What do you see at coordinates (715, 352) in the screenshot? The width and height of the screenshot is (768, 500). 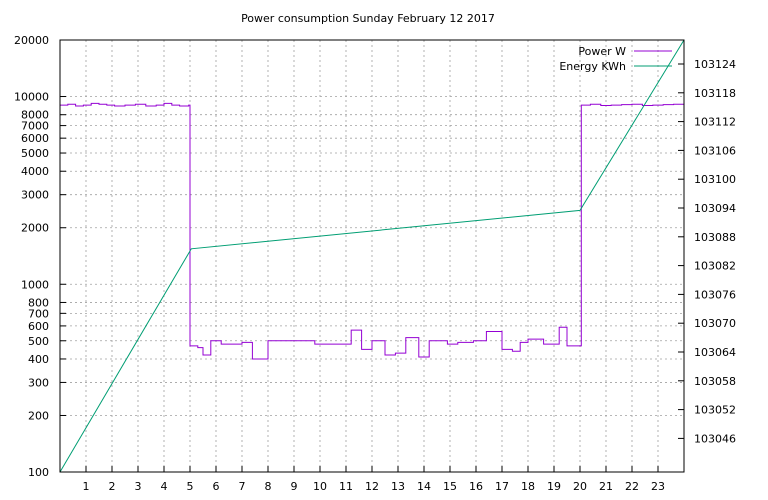 I see `y2-tick-label: 103064` at bounding box center [715, 352].